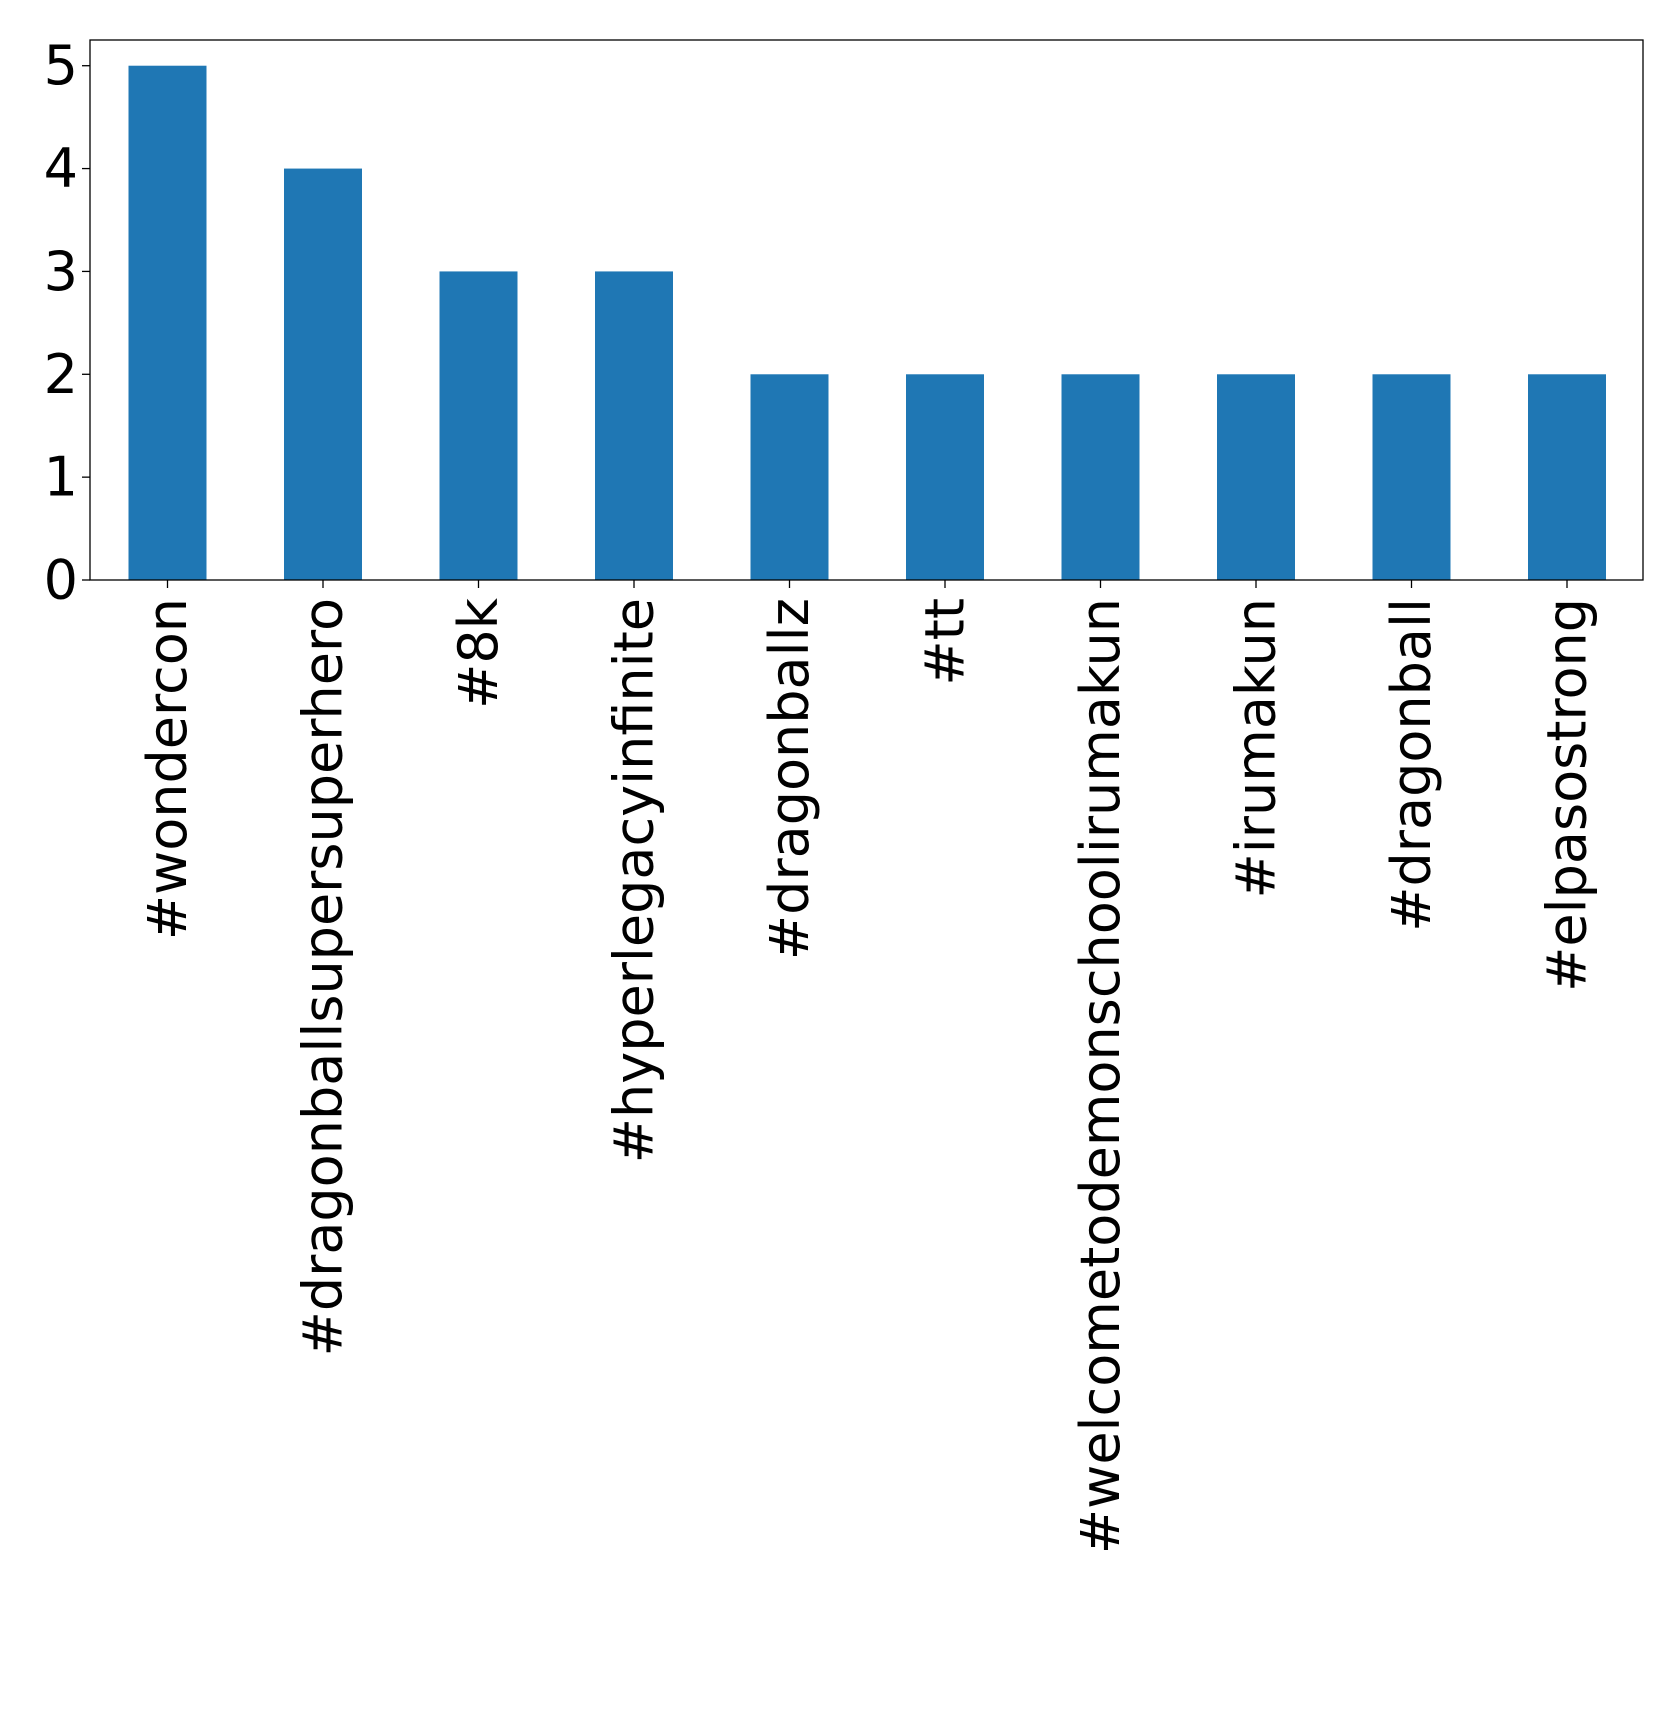 This screenshot has height=1734, width=1679. What do you see at coordinates (61, 580) in the screenshot?
I see `y-tick-label: 0` at bounding box center [61, 580].